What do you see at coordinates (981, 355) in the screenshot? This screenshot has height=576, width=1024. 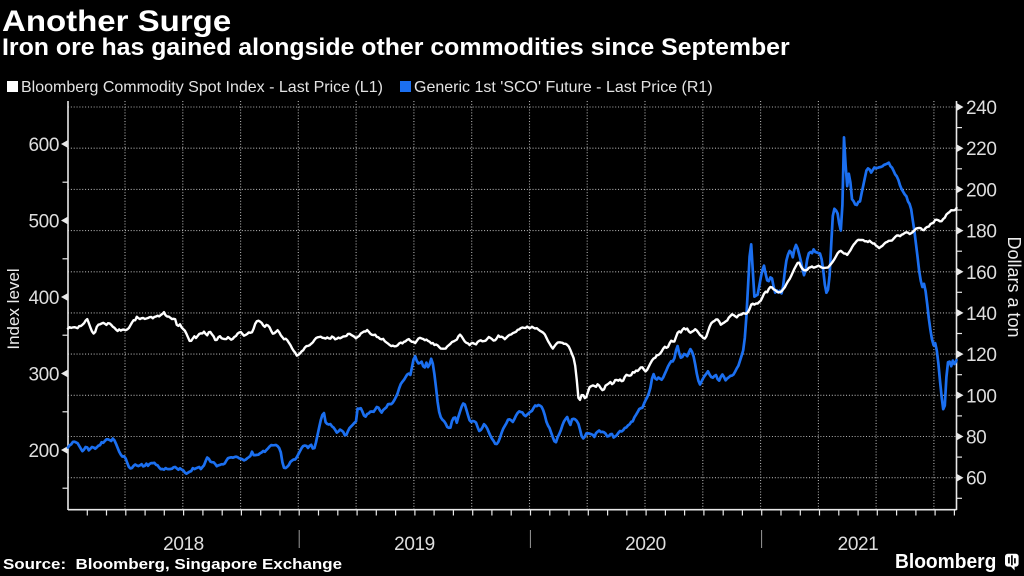 I see `svg-text: 120` at bounding box center [981, 355].